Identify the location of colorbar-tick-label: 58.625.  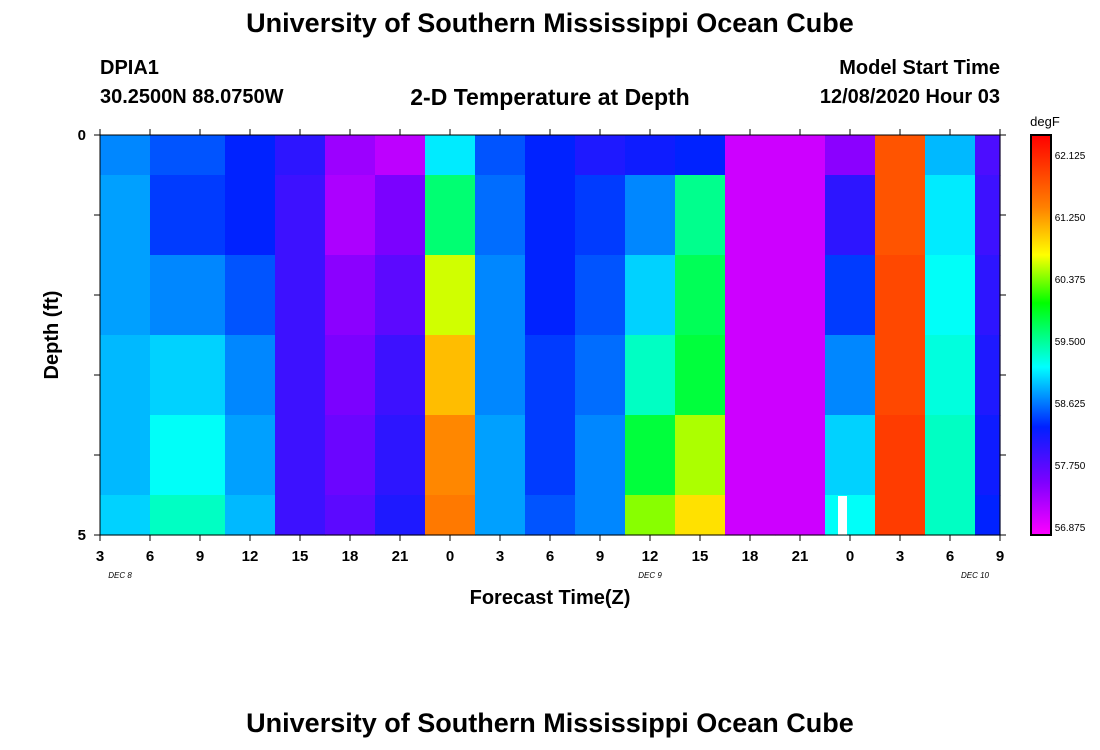
(1070, 404).